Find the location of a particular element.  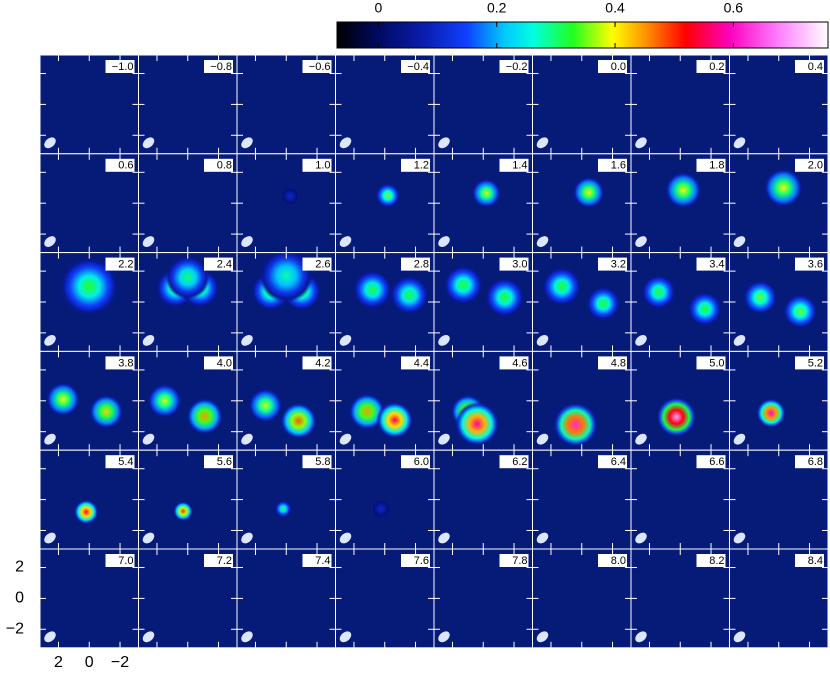

panel: 1.6 is located at coordinates (582, 203).